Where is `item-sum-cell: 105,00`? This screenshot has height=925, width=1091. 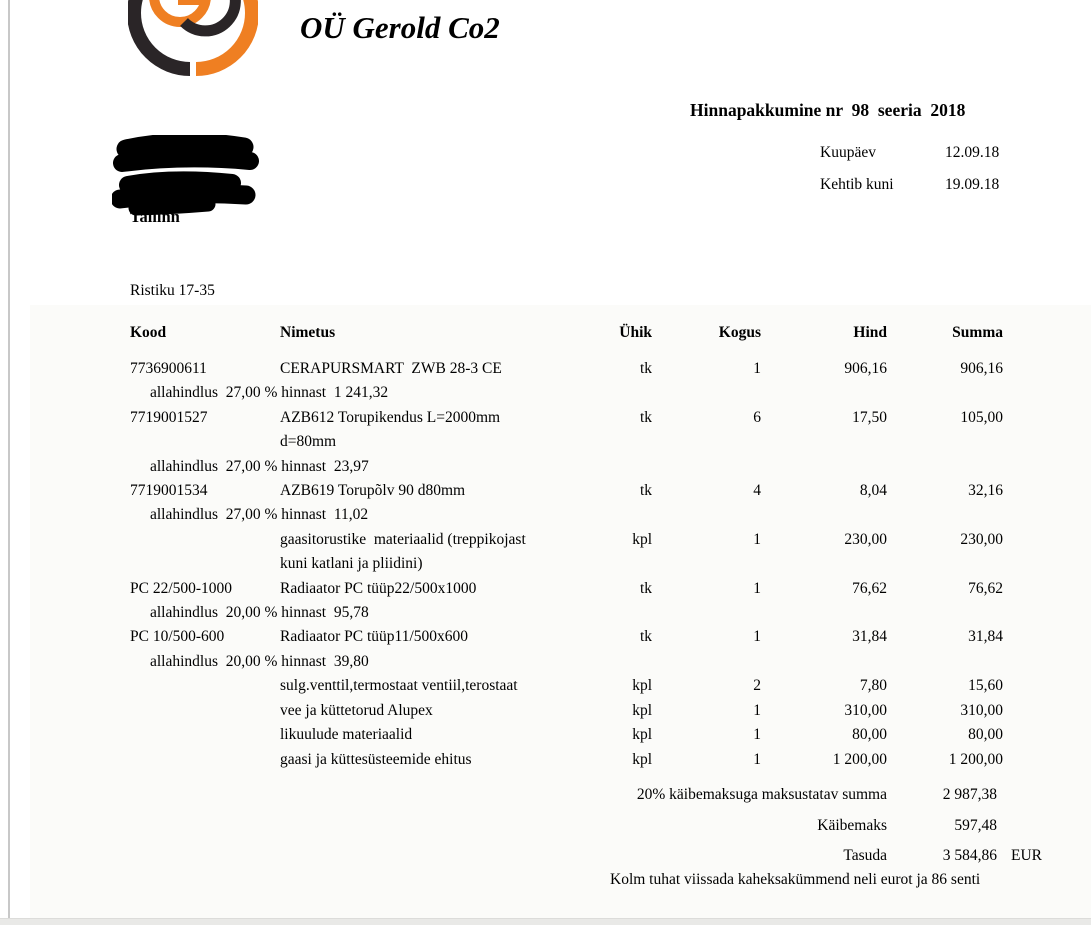
item-sum-cell: 105,00 is located at coordinates (981, 417).